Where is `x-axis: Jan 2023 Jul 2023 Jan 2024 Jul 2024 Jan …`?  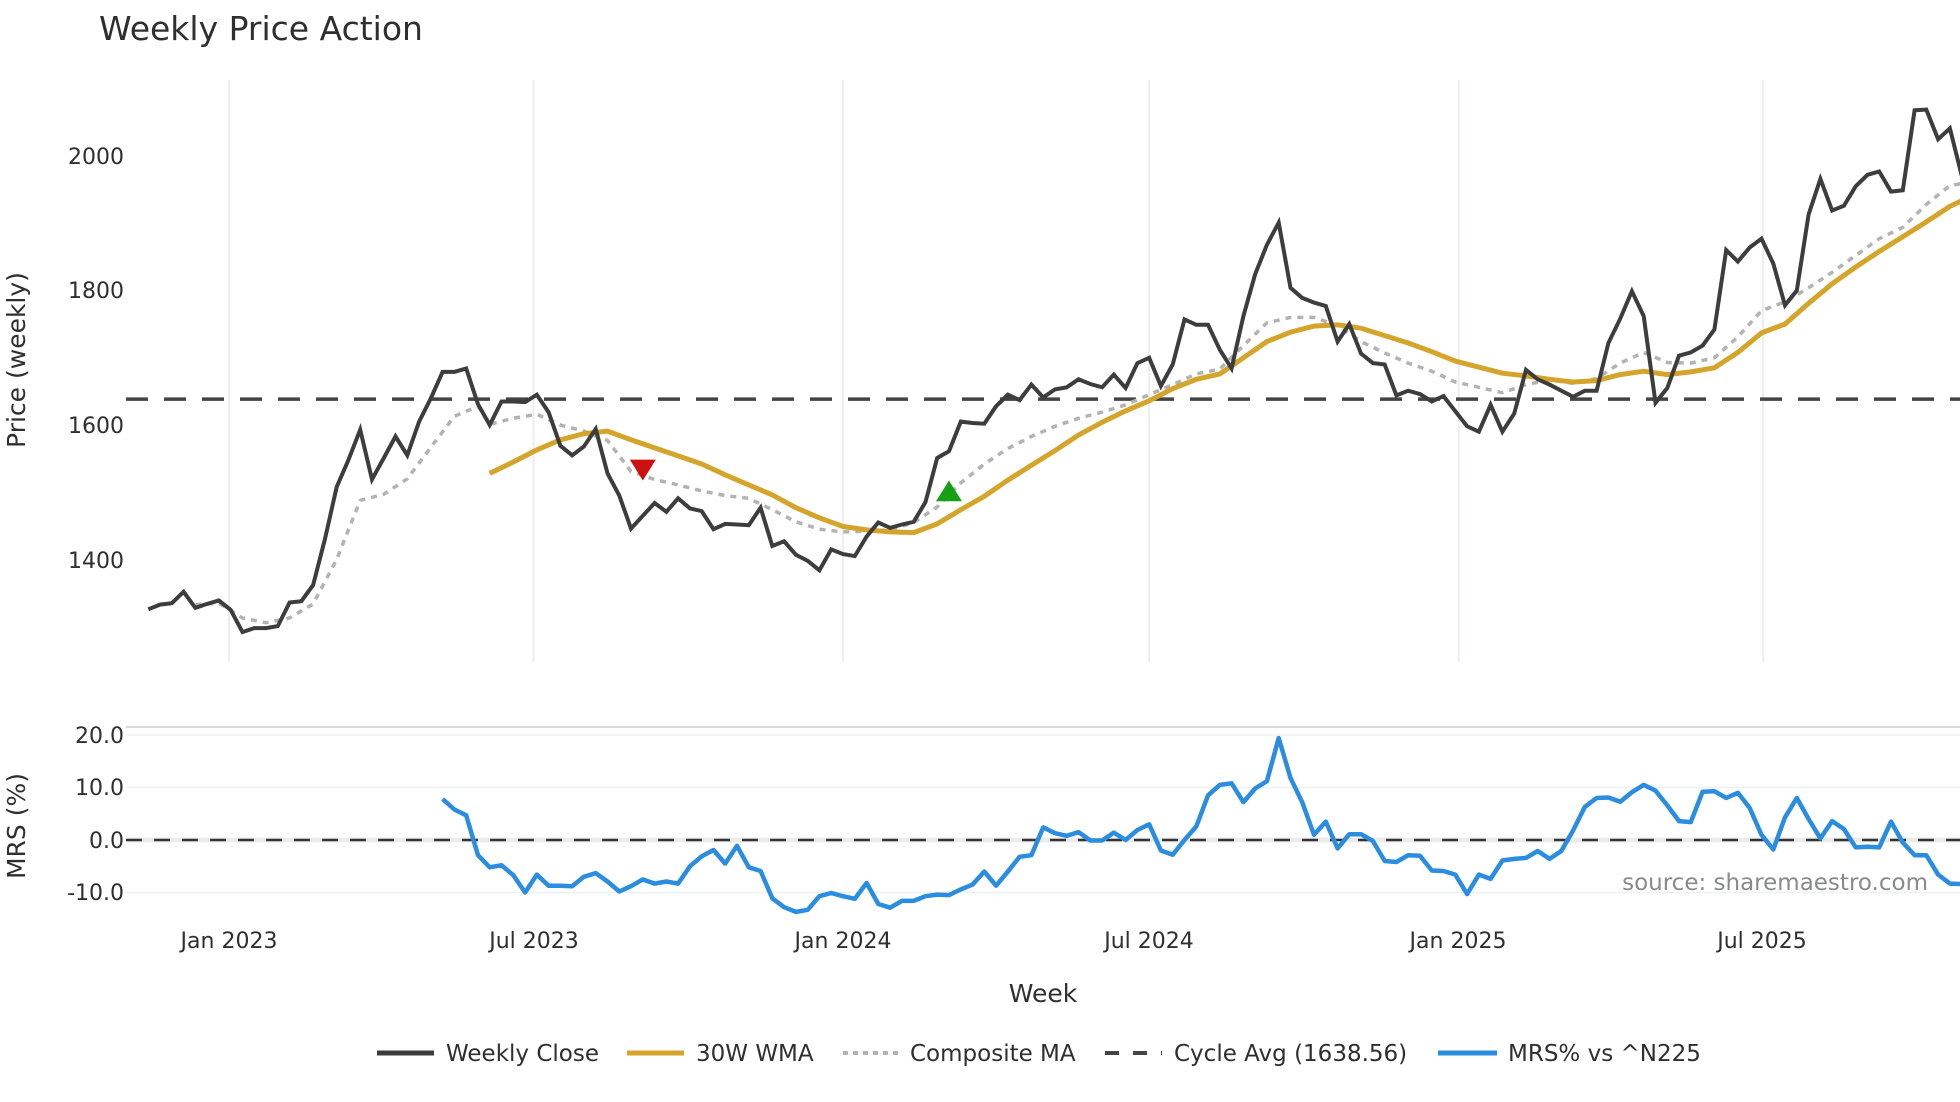
x-axis: Jan 2023 Jul 2023 Jan 2024 Jul 2024 Jan … is located at coordinates (993, 968).